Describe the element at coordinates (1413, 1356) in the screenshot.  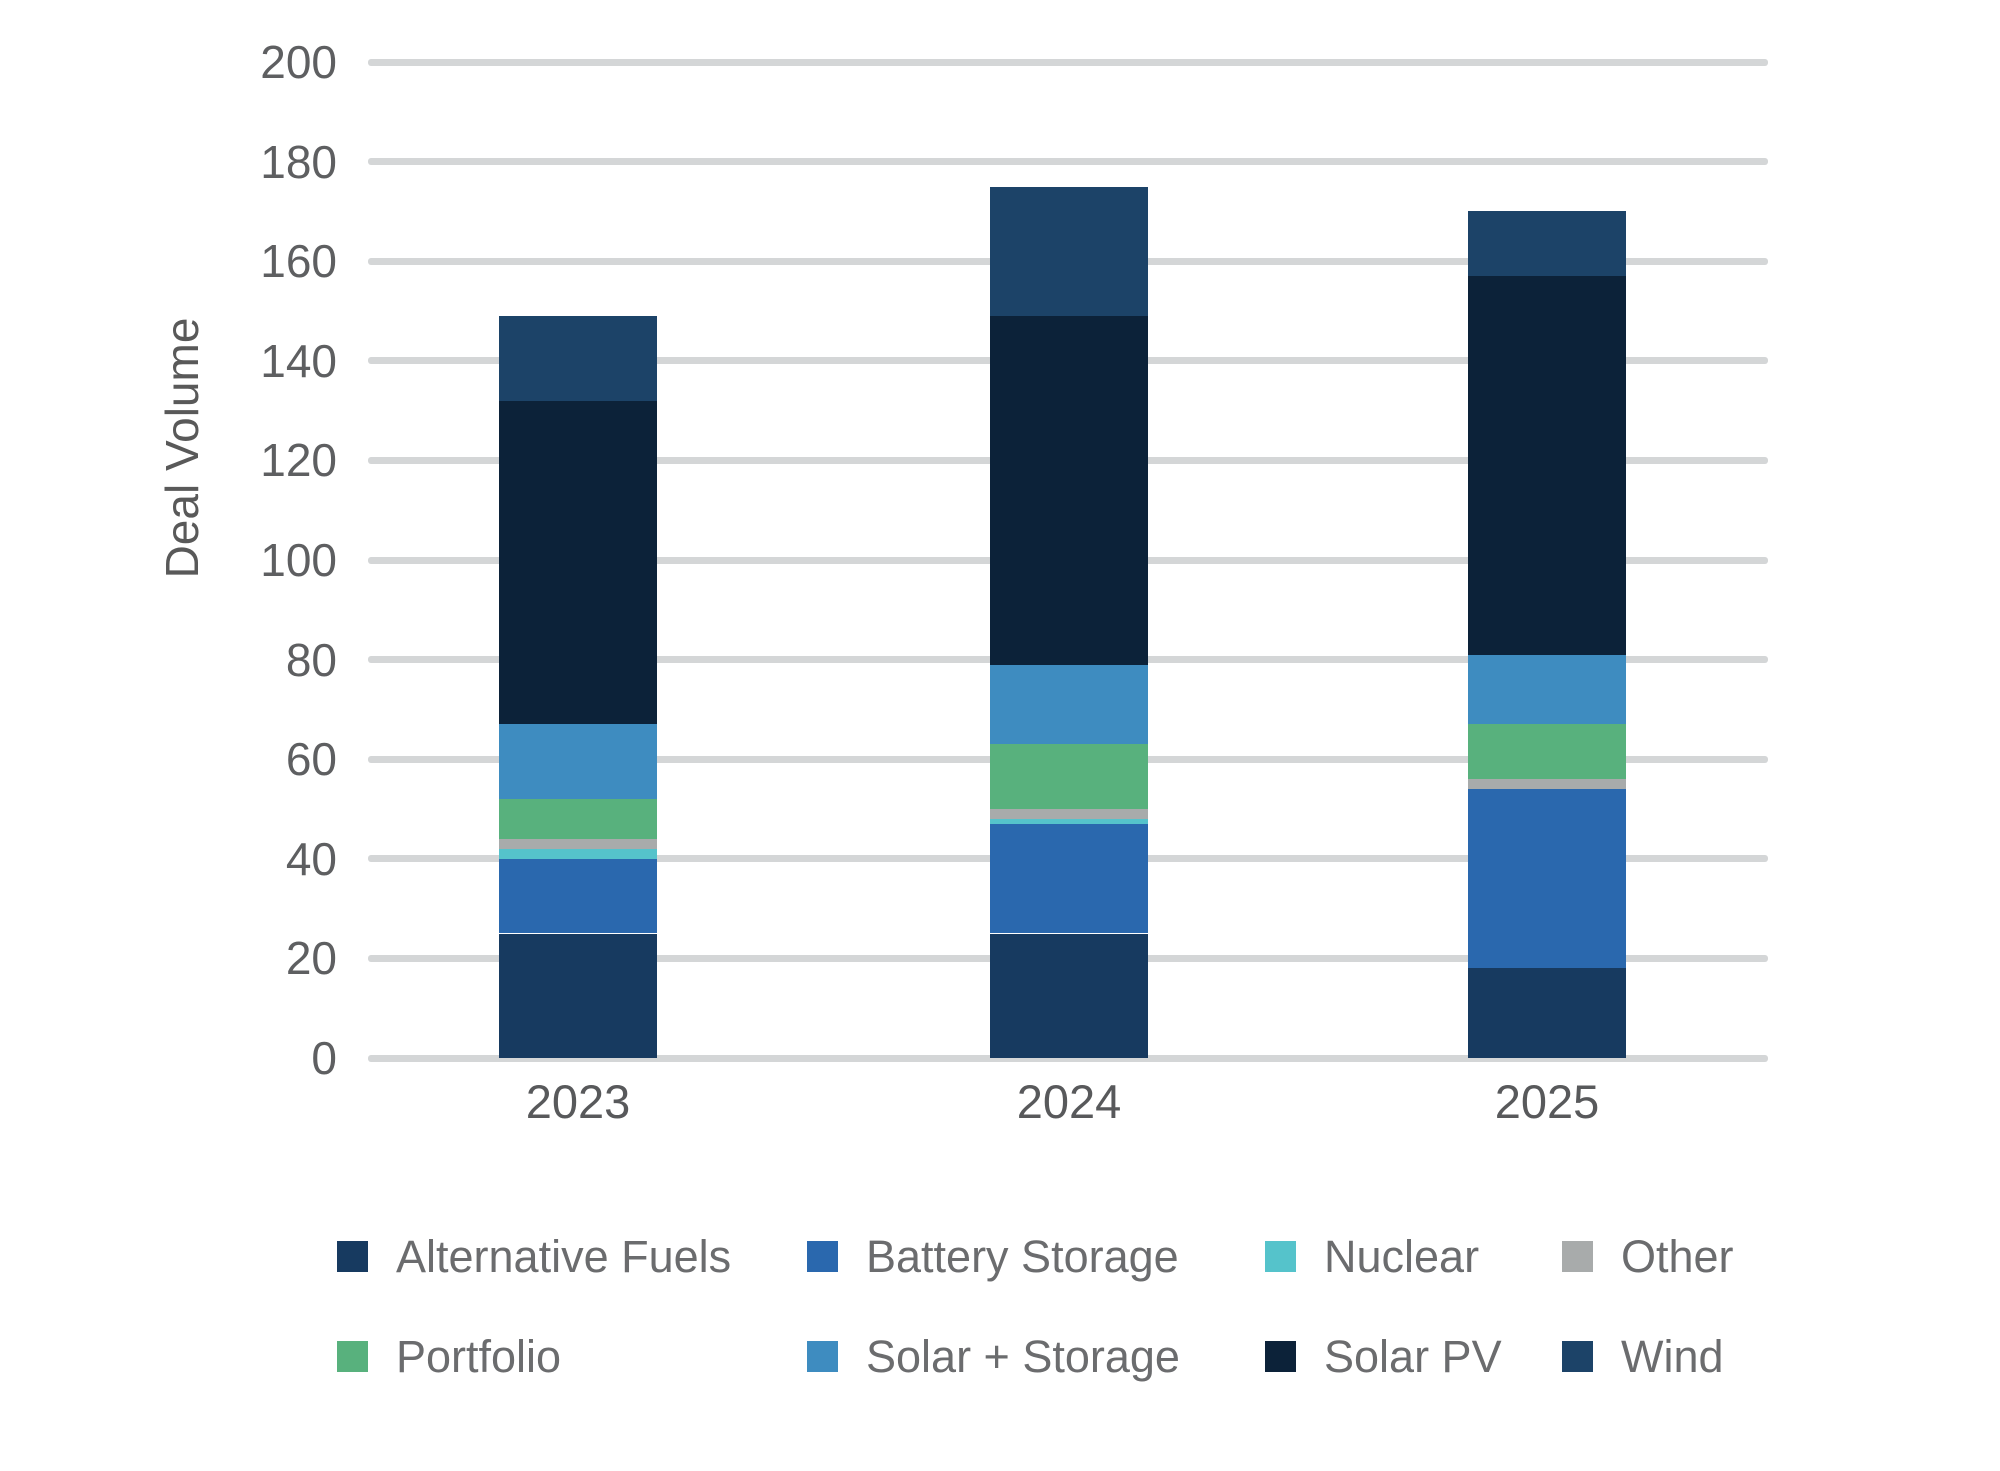
I see `legend-label: Solar PV` at that location.